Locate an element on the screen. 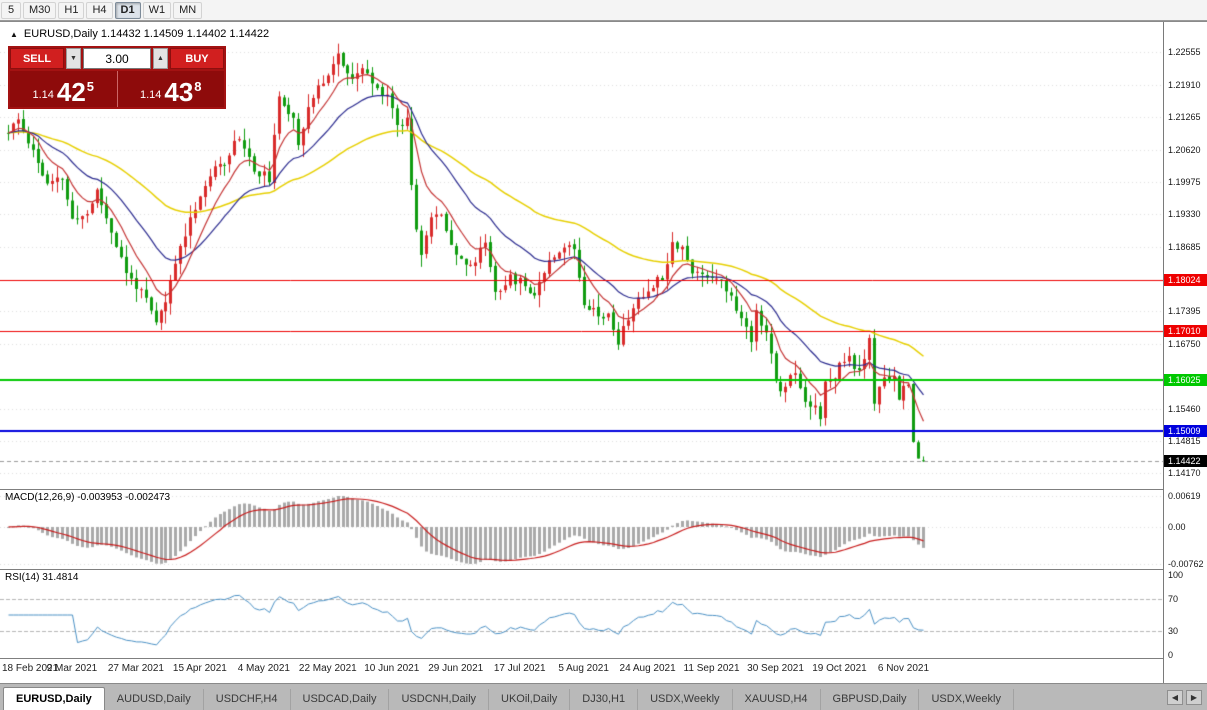 Image resolution: width=1207 pixels, height=710 pixels. macd-scale-tick: 0.00619 is located at coordinates (1184, 496).